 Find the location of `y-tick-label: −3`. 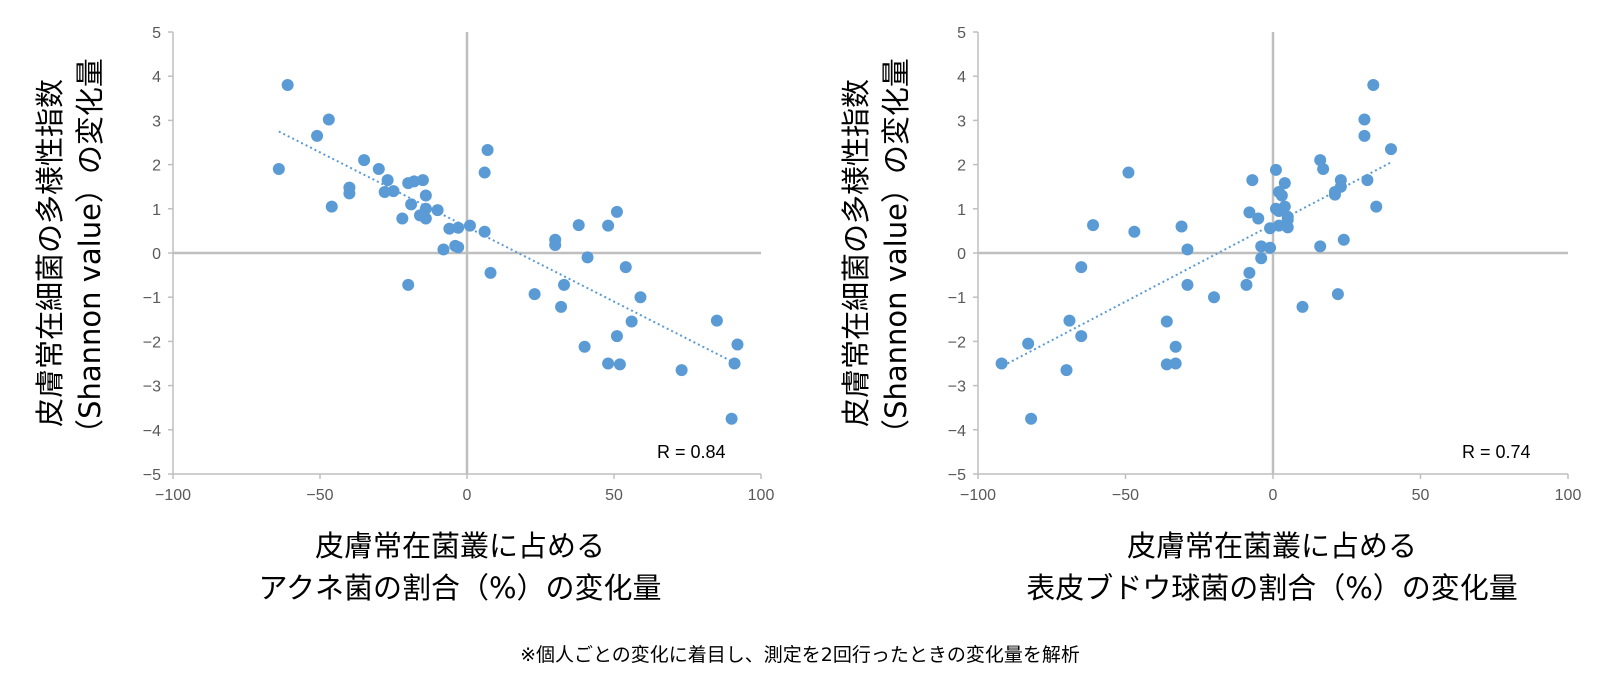

y-tick-label: −3 is located at coordinates (957, 387).